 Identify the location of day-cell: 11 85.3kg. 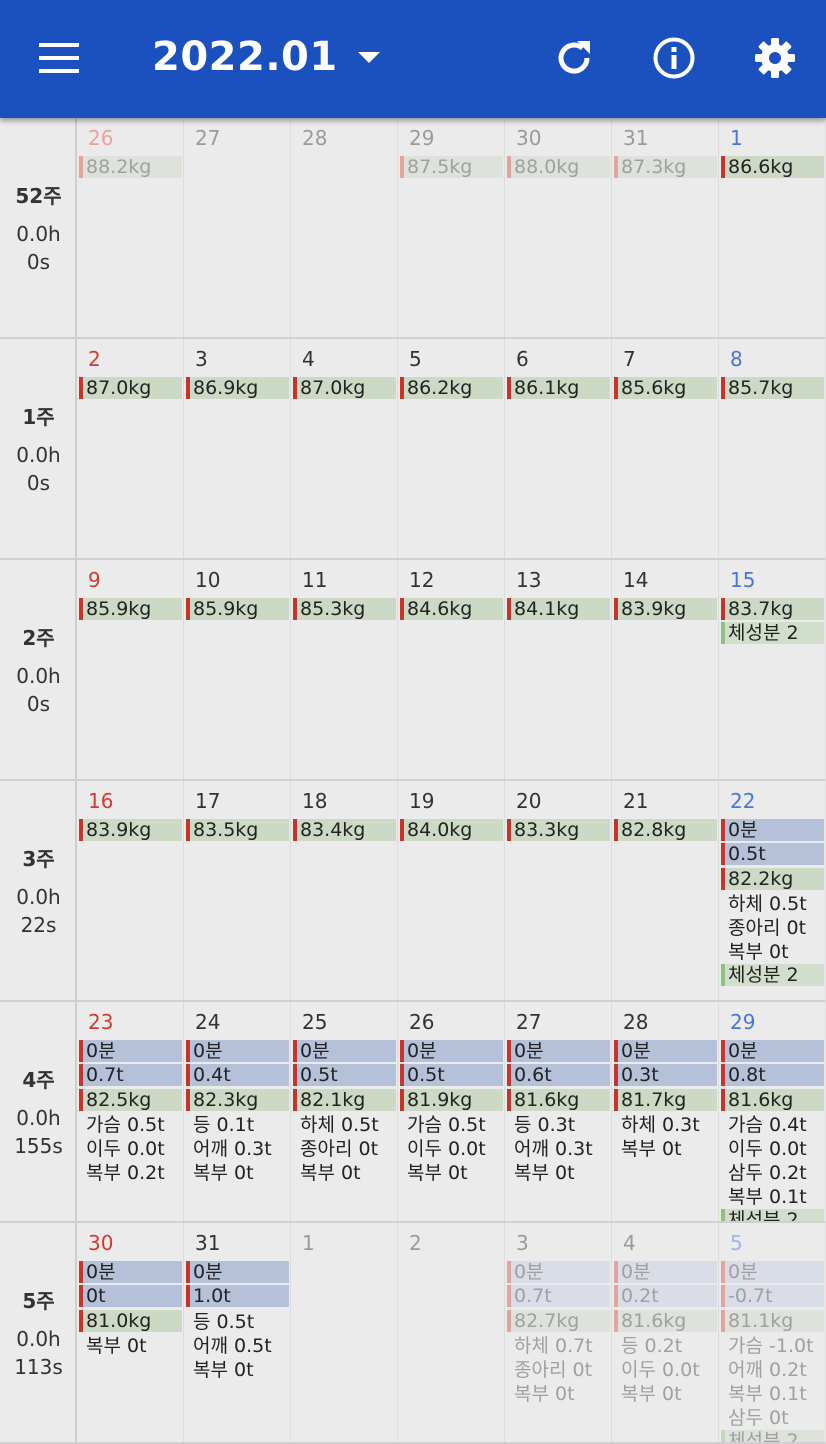
(344, 669).